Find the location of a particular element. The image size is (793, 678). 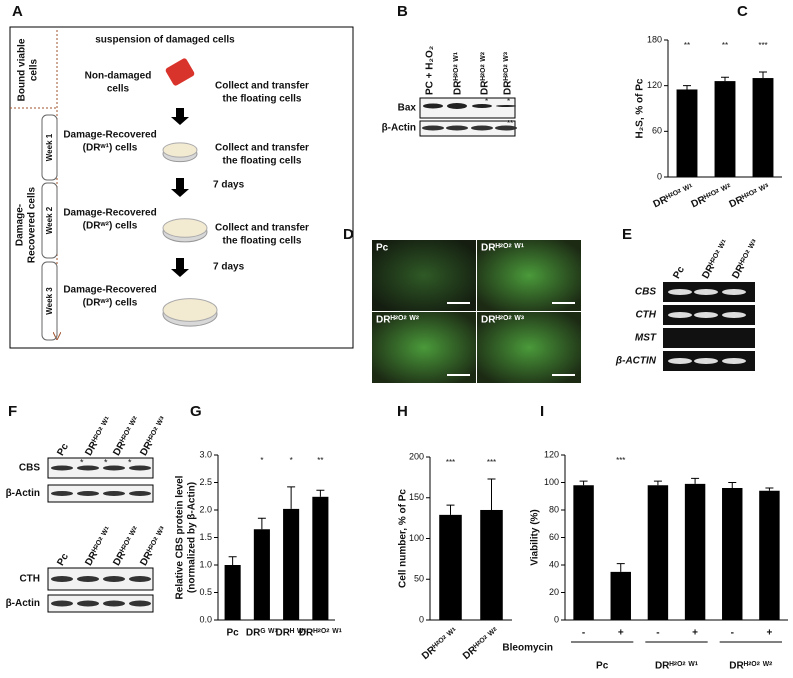

week-bracket is located at coordinates (49, 147).